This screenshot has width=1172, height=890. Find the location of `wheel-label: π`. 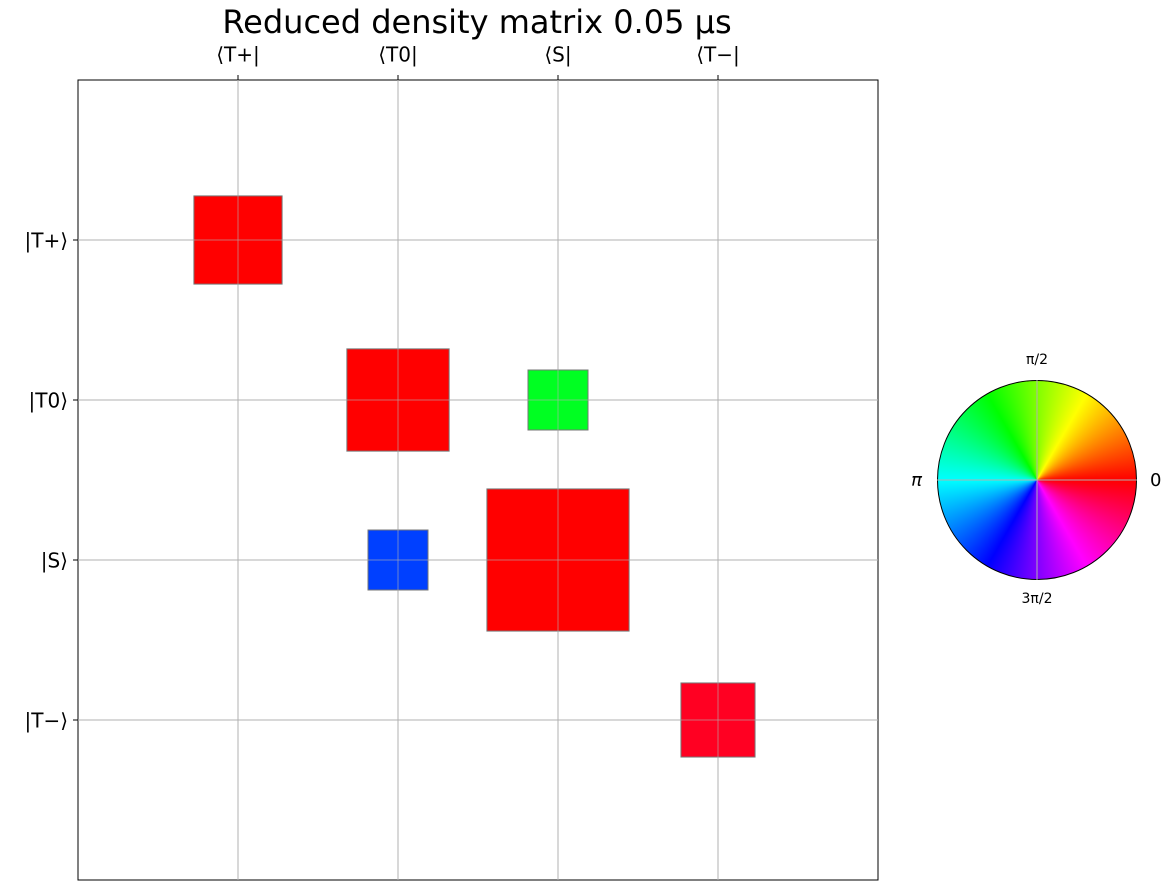

wheel-label: π is located at coordinates (917, 480).